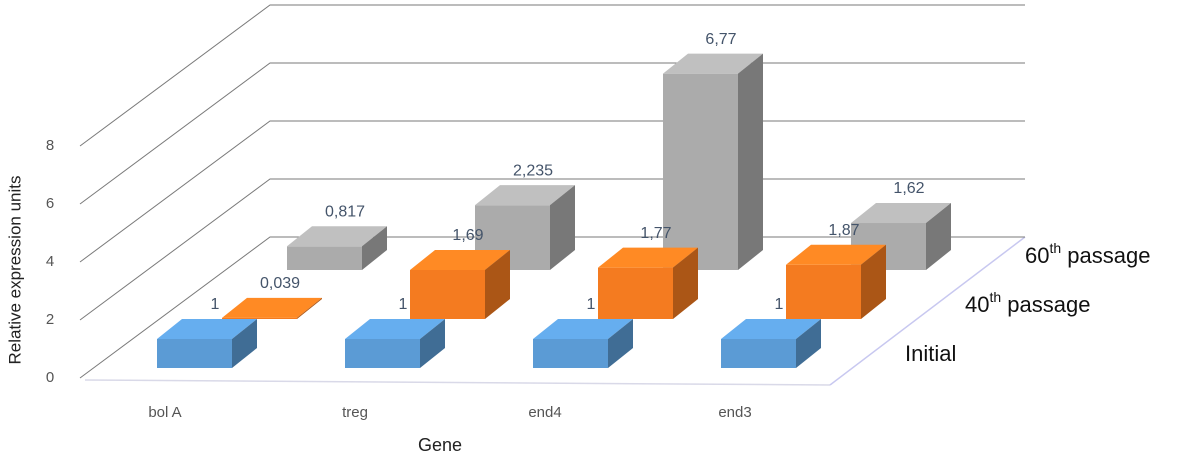 The height and width of the screenshot is (456, 1200). What do you see at coordinates (457, 382) in the screenshot?
I see `floor-front-edge` at bounding box center [457, 382].